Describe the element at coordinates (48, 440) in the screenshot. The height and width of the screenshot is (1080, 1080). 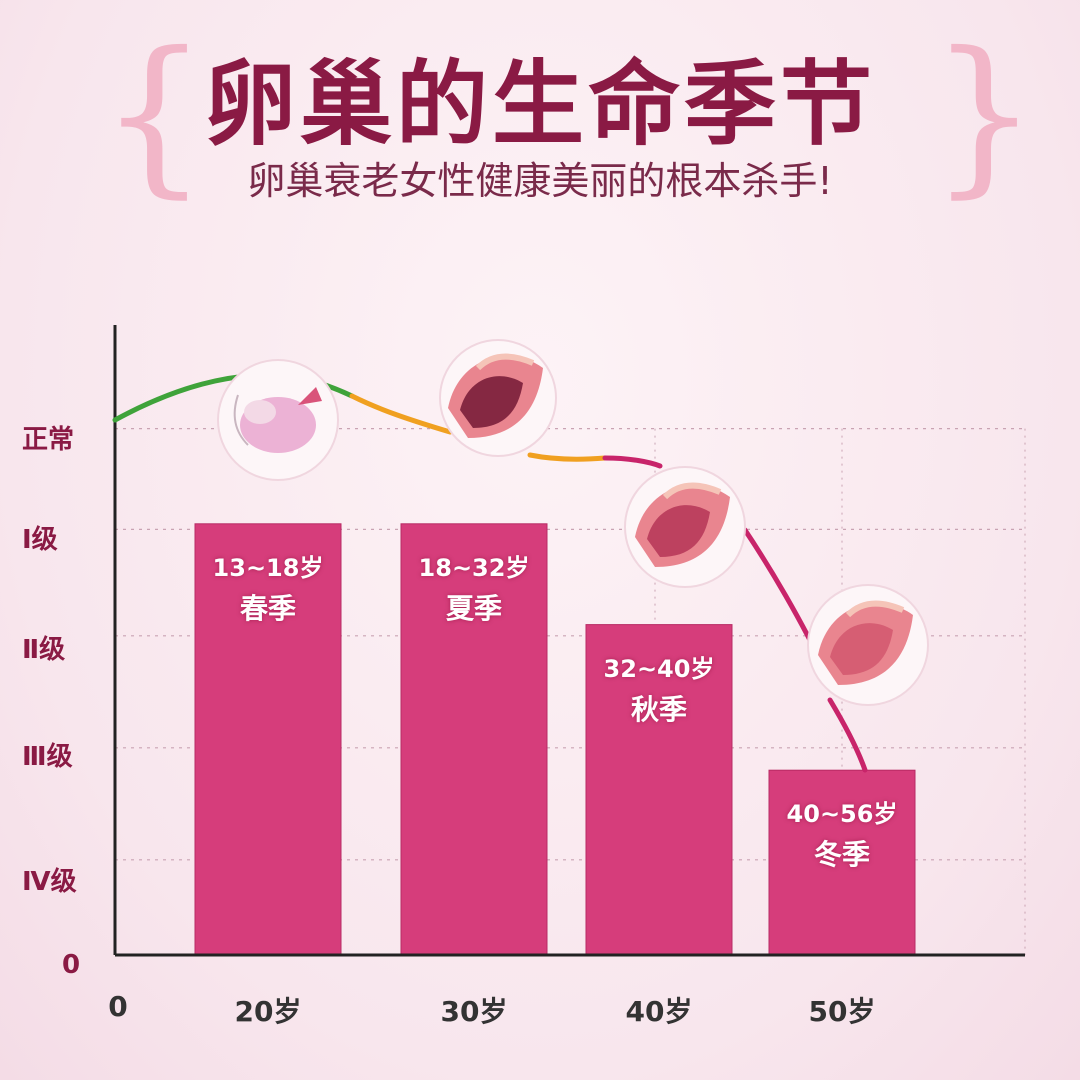
I see `y-level-label-1: 正常` at that location.